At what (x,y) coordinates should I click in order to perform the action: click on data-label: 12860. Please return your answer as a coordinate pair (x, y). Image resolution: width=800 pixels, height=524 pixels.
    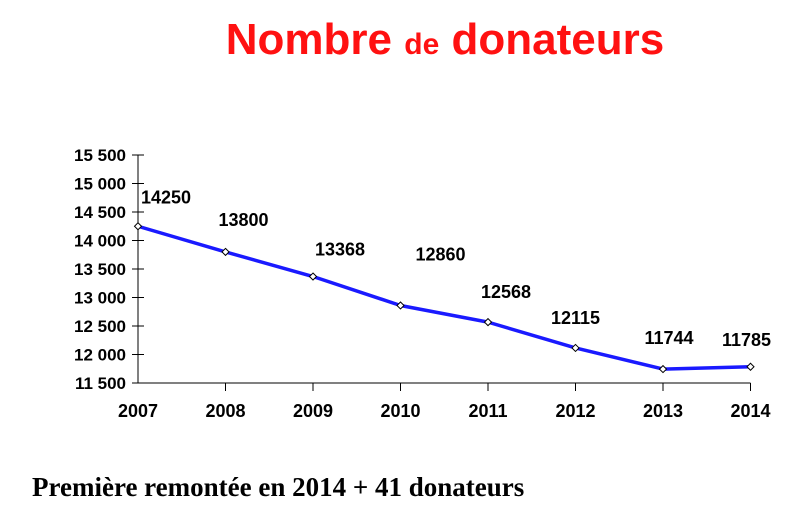
    Looking at the image, I should click on (440, 254).